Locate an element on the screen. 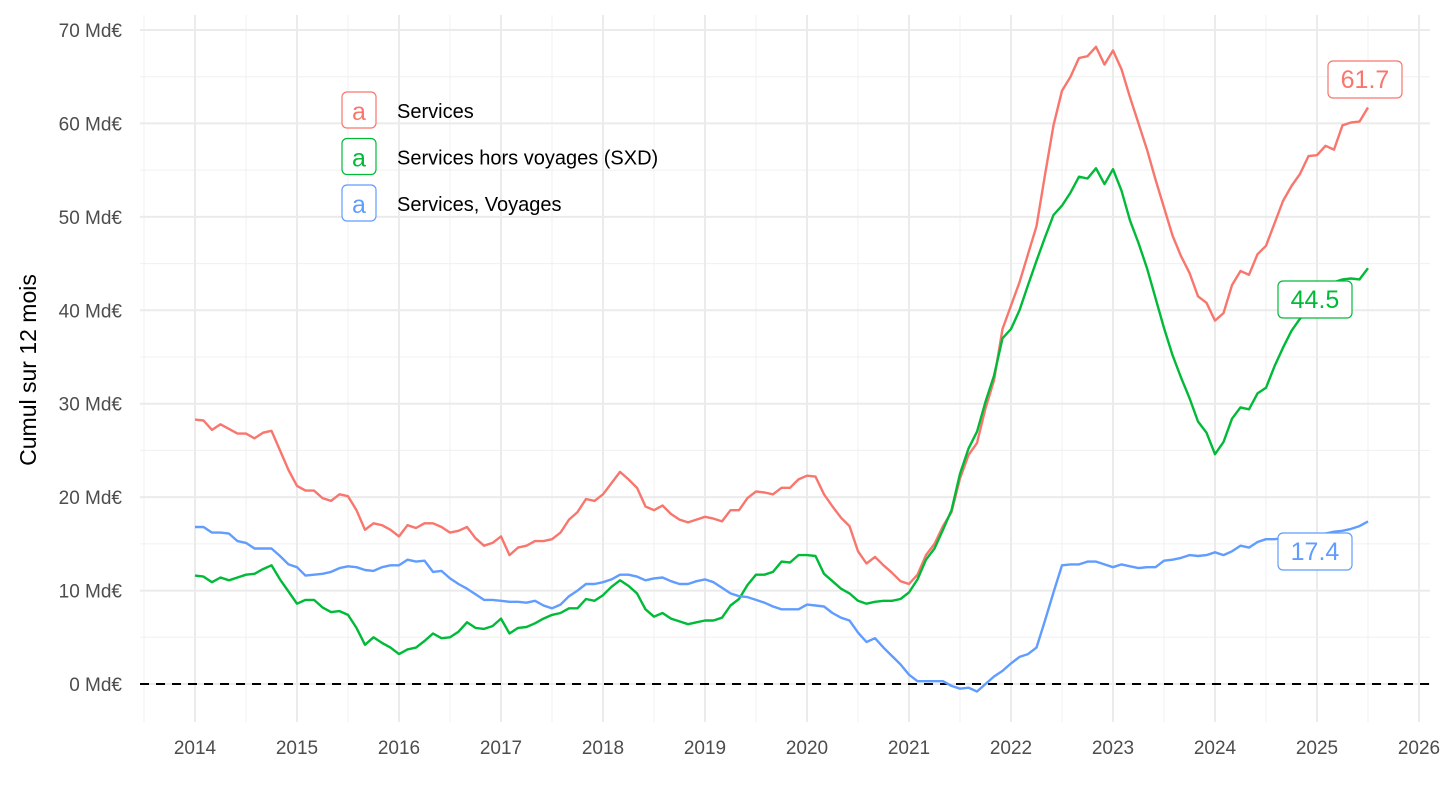 This screenshot has height=810, width=1440. y-tick-label: 60 Md€ is located at coordinates (91, 124).